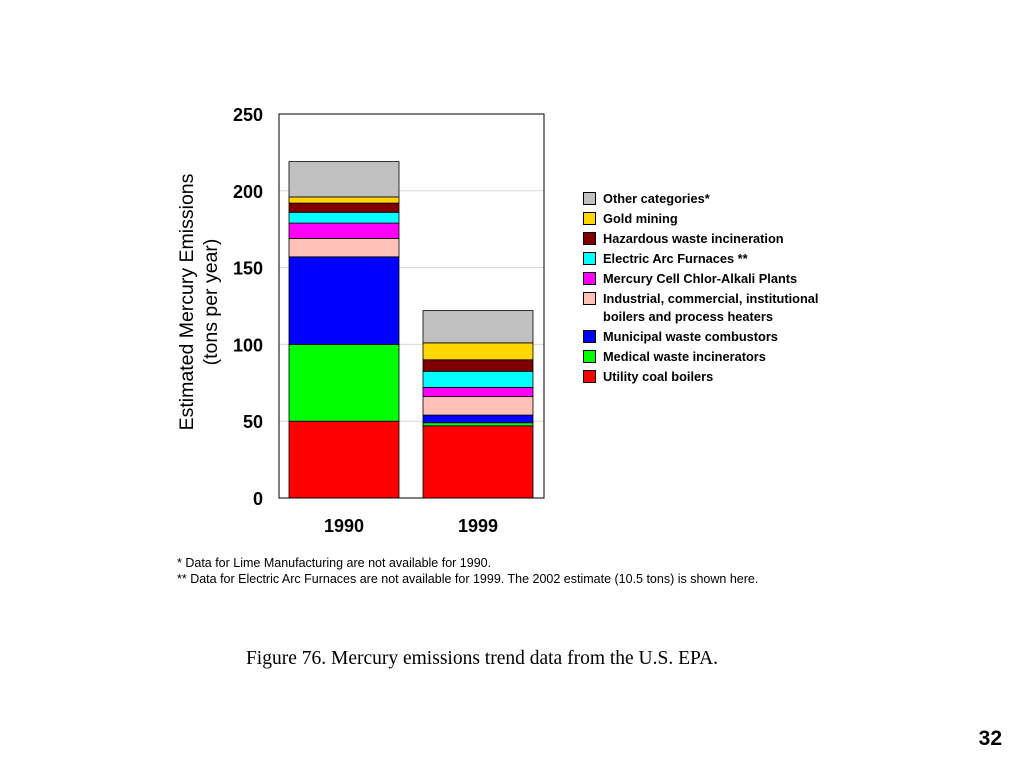 Image resolution: width=1024 pixels, height=768 pixels. What do you see at coordinates (248, 192) in the screenshot?
I see `y-tick-label: 200` at bounding box center [248, 192].